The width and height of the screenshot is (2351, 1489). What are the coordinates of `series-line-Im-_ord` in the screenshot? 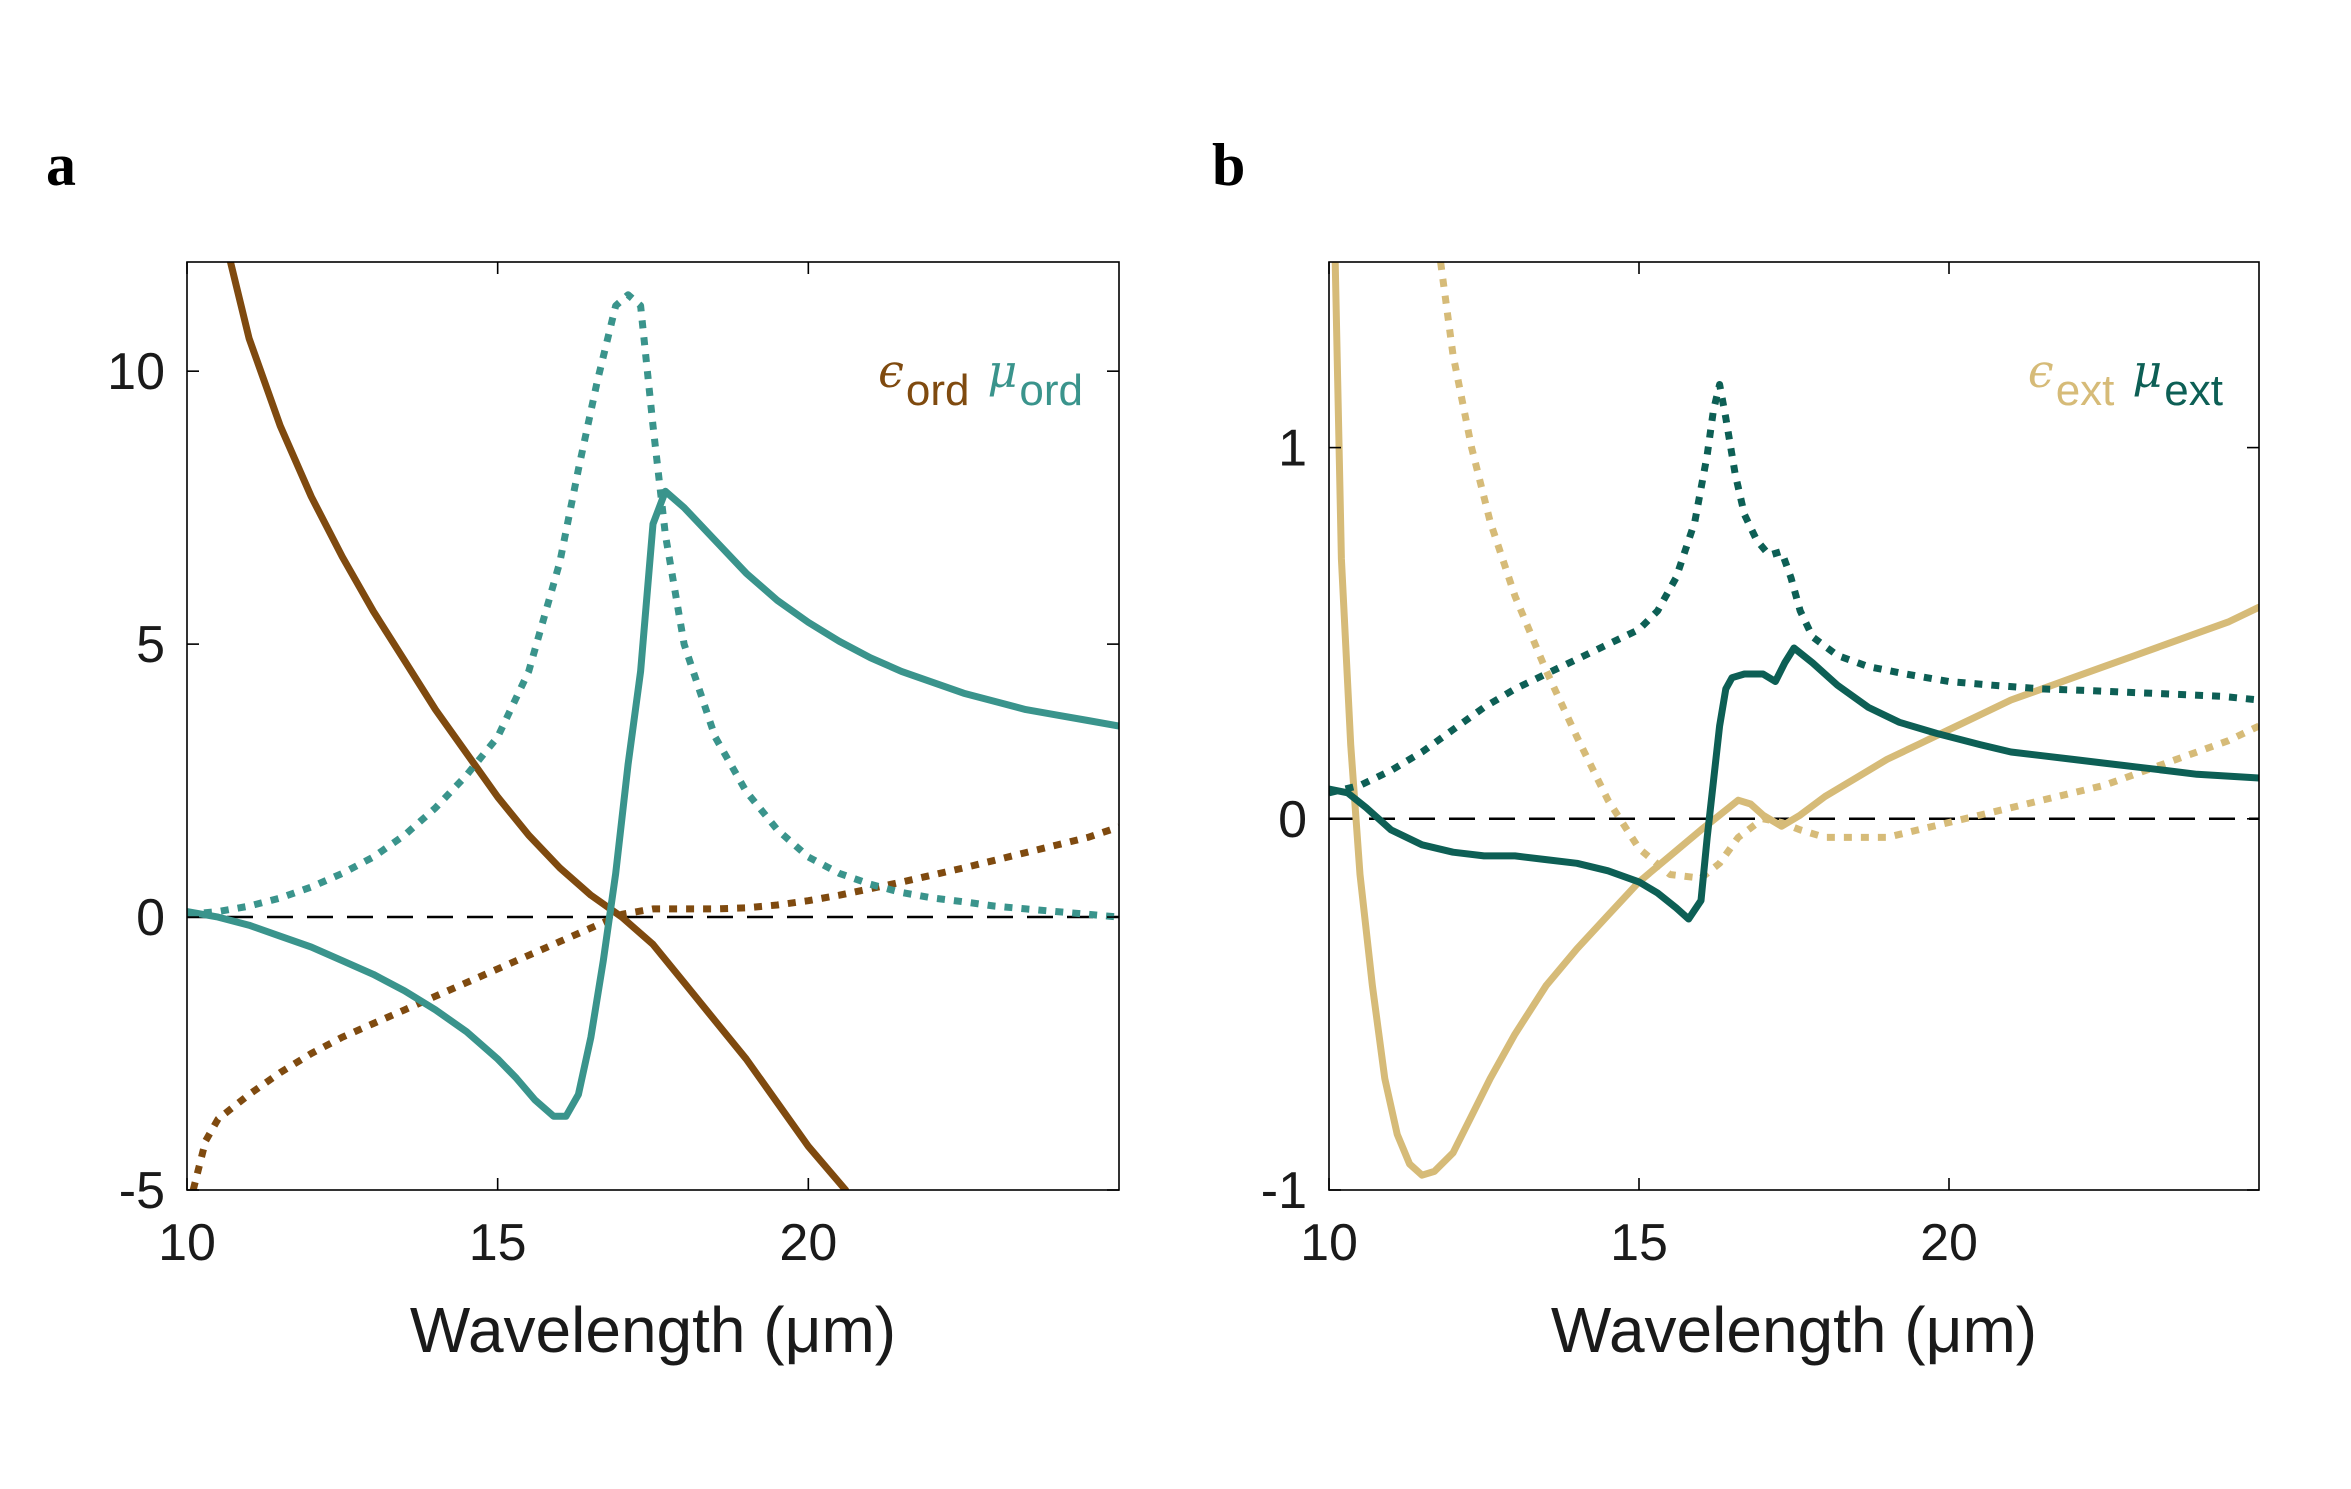 It's located at (654, 1006).